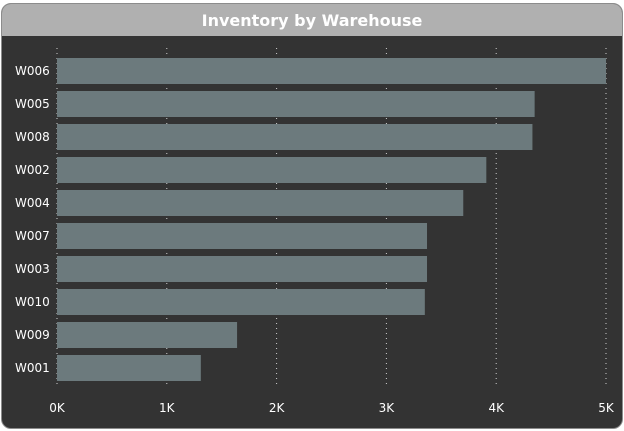 This screenshot has width=624, height=431. What do you see at coordinates (296, 104) in the screenshot?
I see `bar-w005` at bounding box center [296, 104].